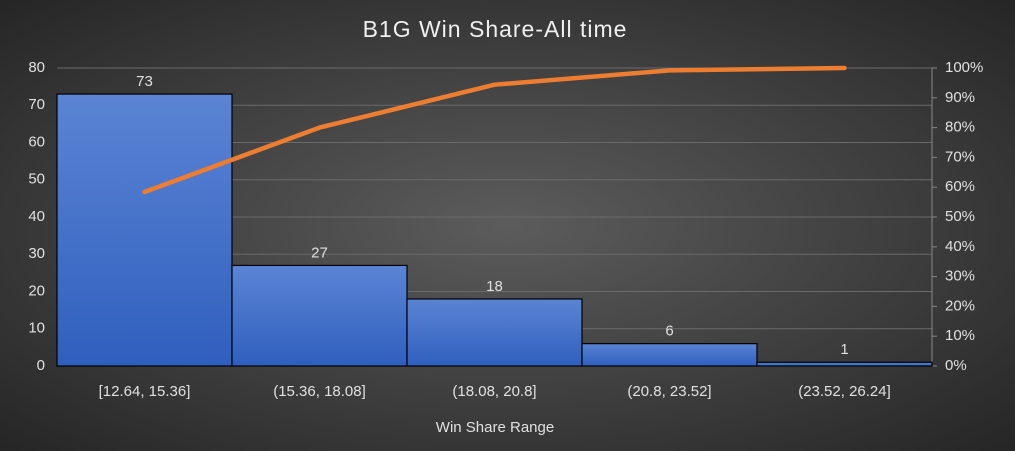 Image resolution: width=1015 pixels, height=451 pixels. What do you see at coordinates (960, 186) in the screenshot?
I see `y2-tick-label: 60%` at bounding box center [960, 186].